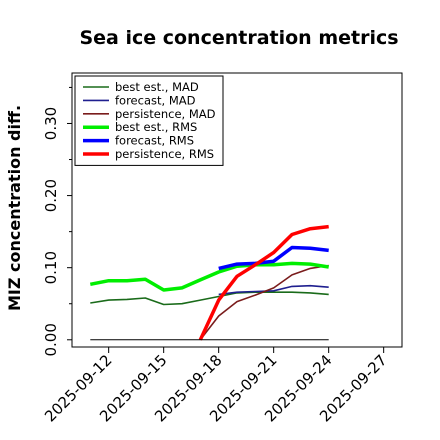 This screenshot has width=440, height=440. I want to click on legend-label-2: persistence, MAD, so click(165, 114).